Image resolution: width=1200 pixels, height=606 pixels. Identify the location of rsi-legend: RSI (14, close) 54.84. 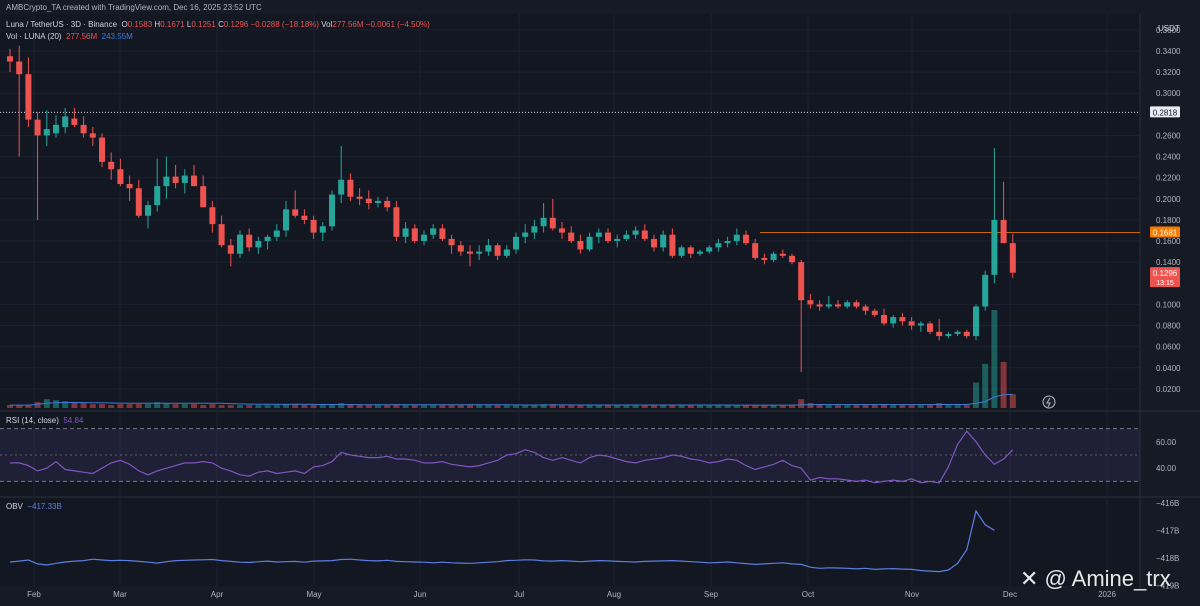
(44, 420).